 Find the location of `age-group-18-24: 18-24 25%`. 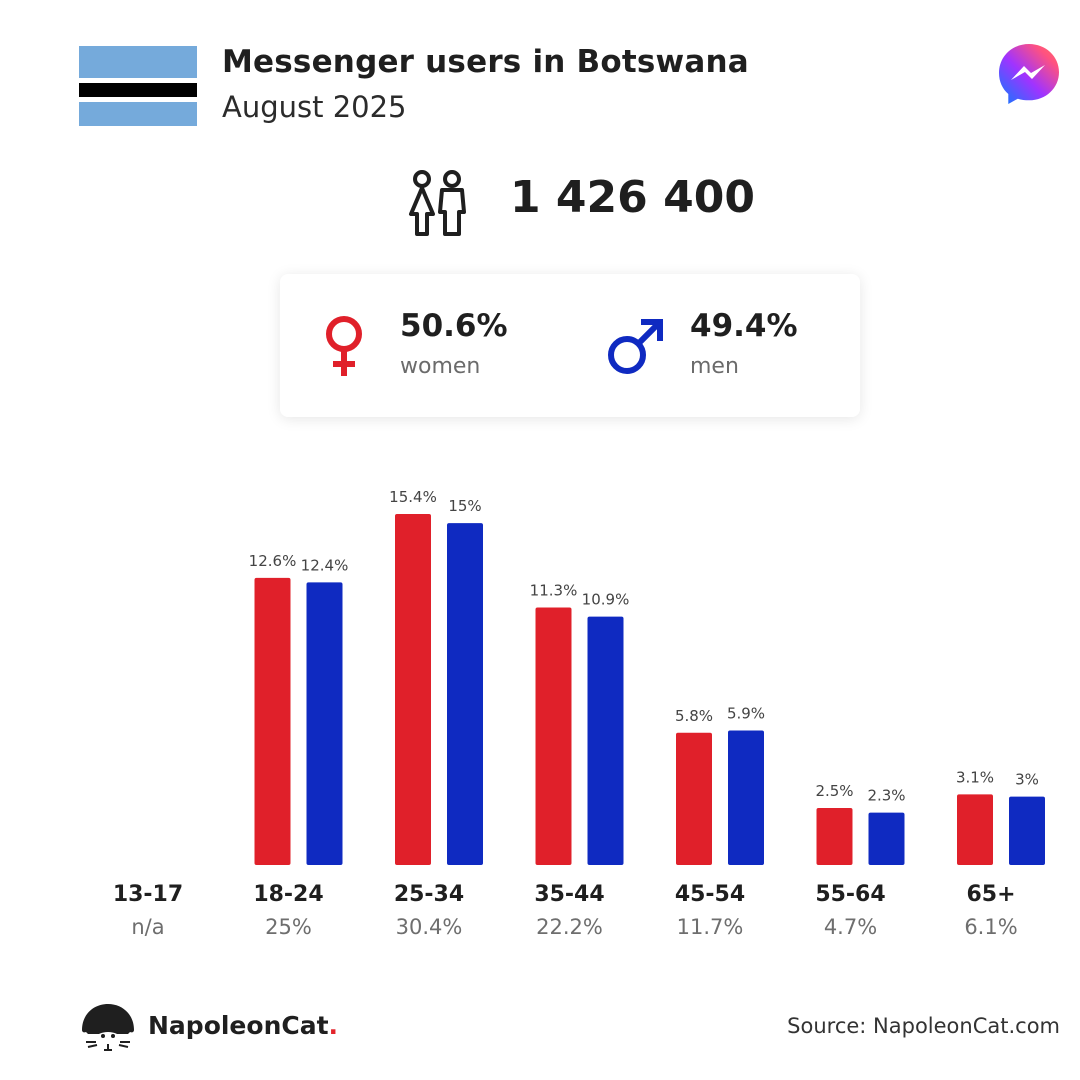

age-group-18-24: 18-24 25% is located at coordinates (289, 910).